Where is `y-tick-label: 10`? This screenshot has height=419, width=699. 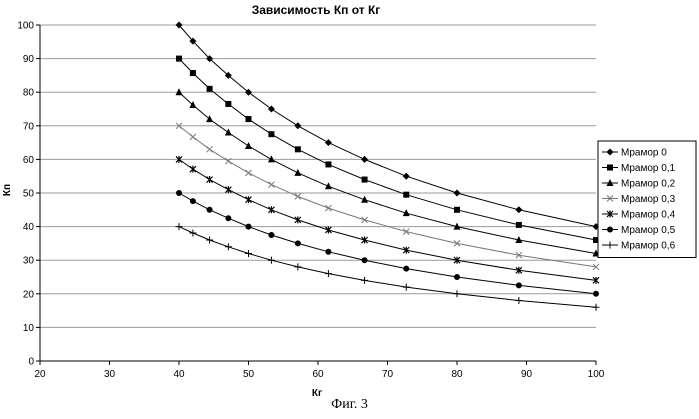 y-tick-label: 10 is located at coordinates (29, 328).